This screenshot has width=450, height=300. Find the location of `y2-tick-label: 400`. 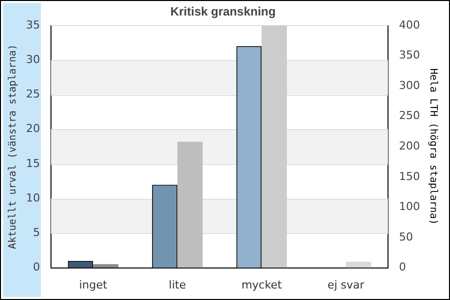

y2-tick-label: 400 is located at coordinates (409, 25).